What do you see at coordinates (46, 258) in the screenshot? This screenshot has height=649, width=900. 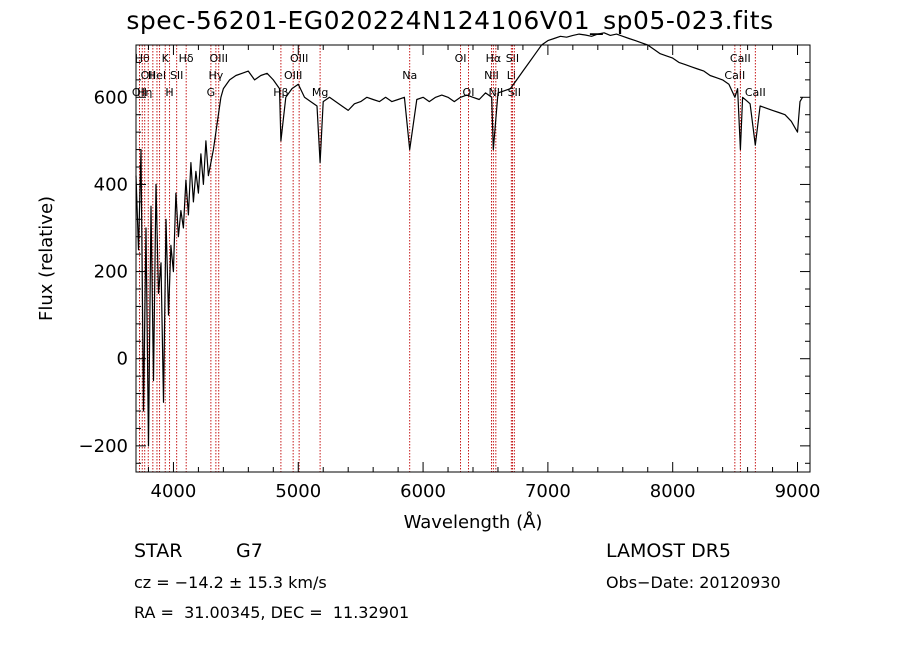 I see `y-axis-label: Flux (relative)` at bounding box center [46, 258].